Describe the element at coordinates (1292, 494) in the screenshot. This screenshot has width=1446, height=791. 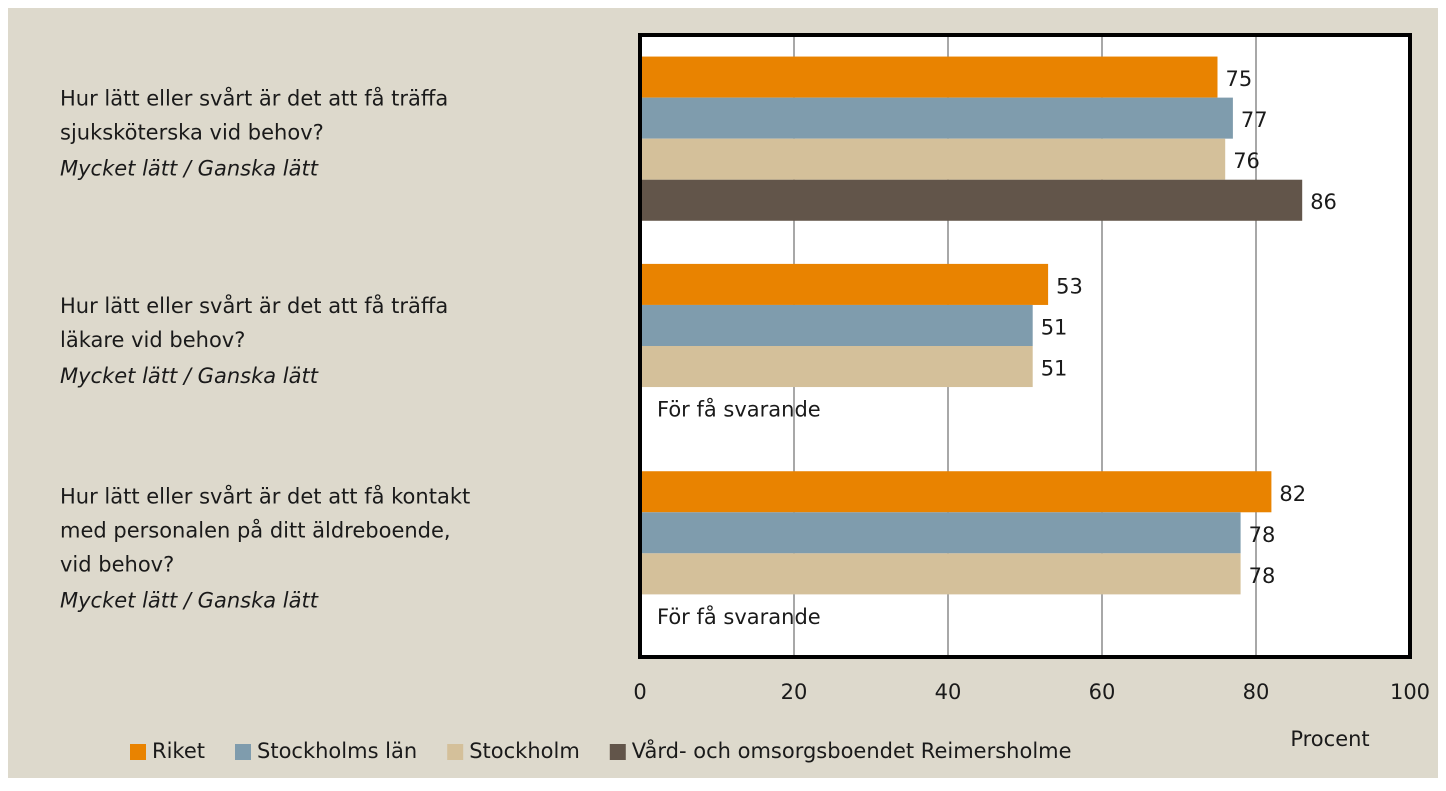
I see `data-label: 82` at that location.